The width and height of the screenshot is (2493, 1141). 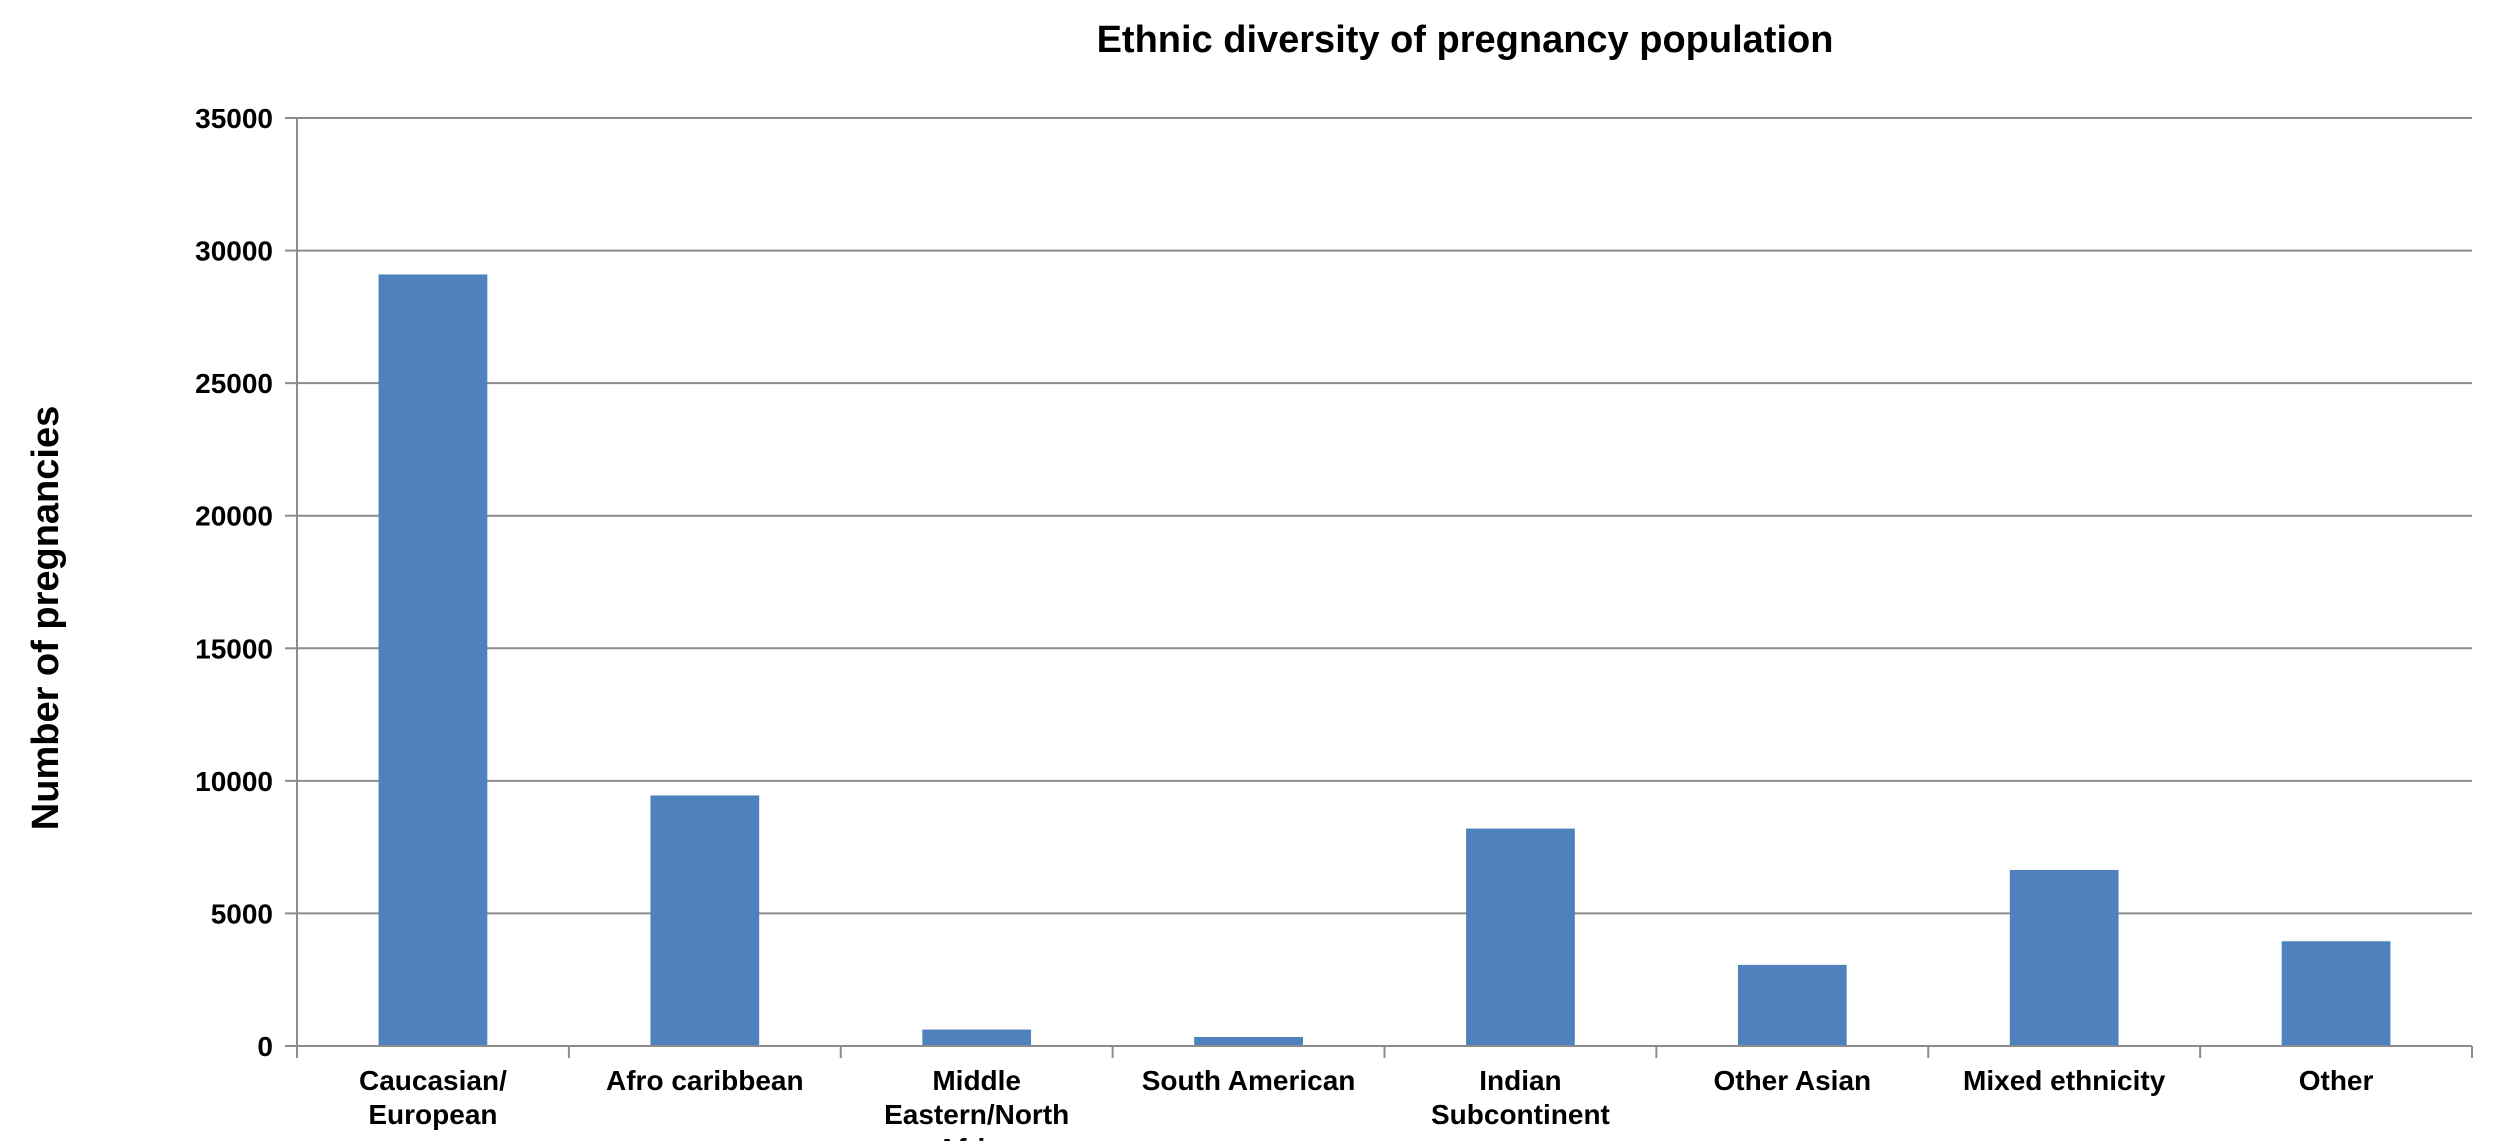 I want to click on x-category-label-line: Mixed ethnicity, so click(x=2064, y=1080).